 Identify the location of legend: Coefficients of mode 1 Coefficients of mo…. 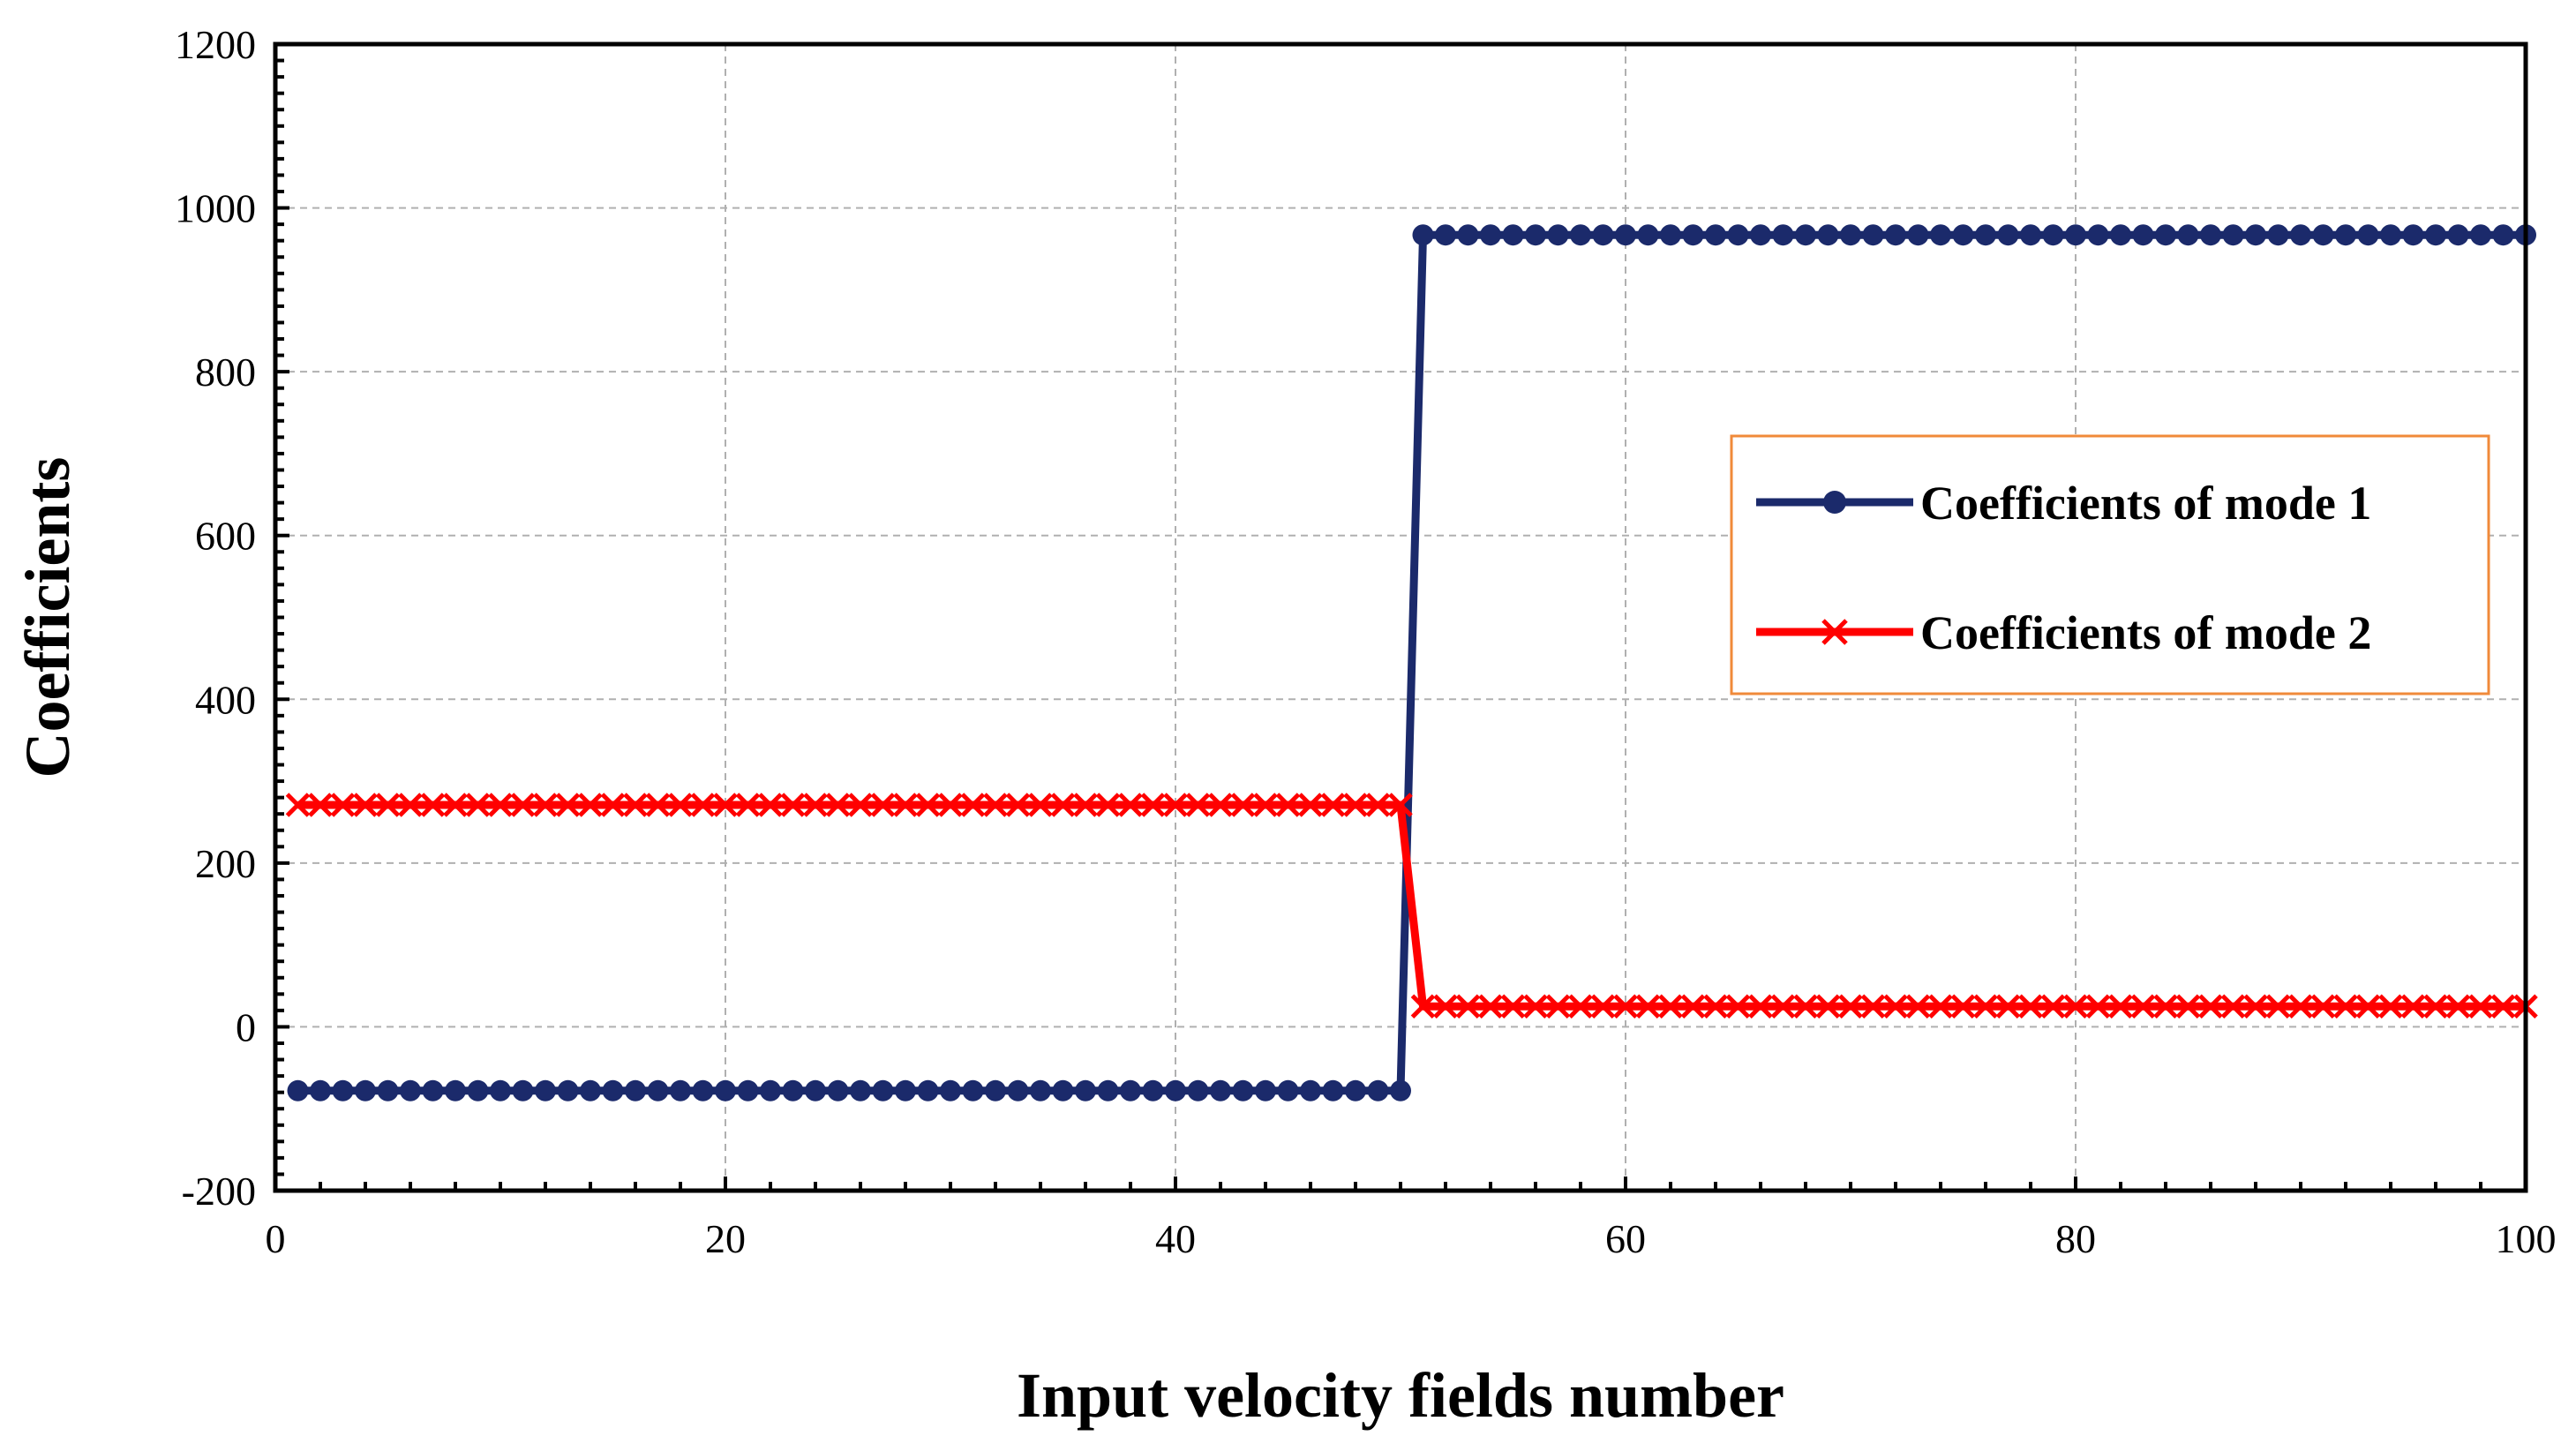
(2110, 564).